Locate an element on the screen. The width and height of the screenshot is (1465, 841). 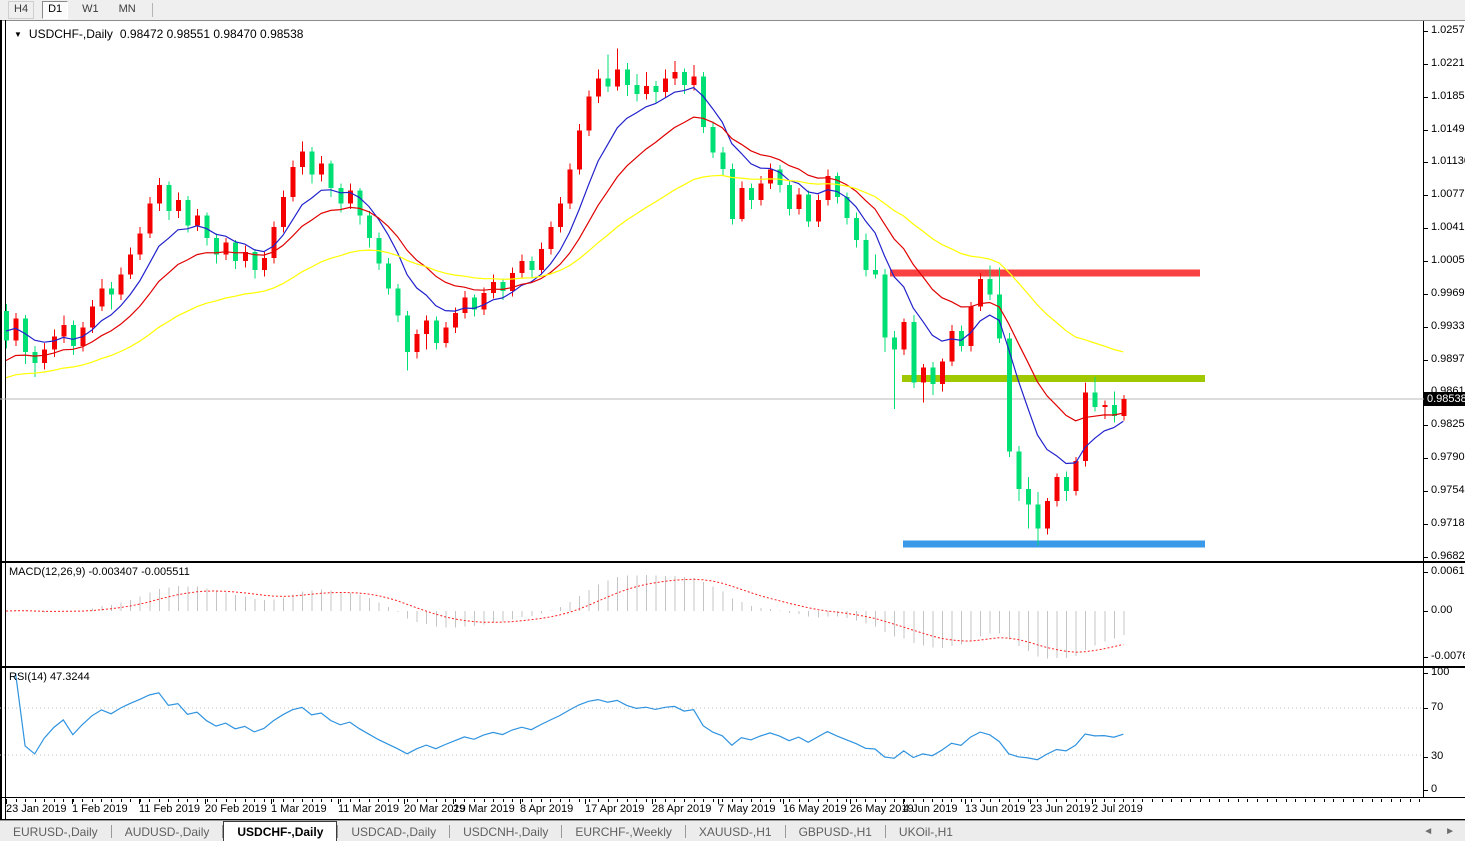
chart-tab-ukoil: UKOil-,H1 is located at coordinates (925, 831).